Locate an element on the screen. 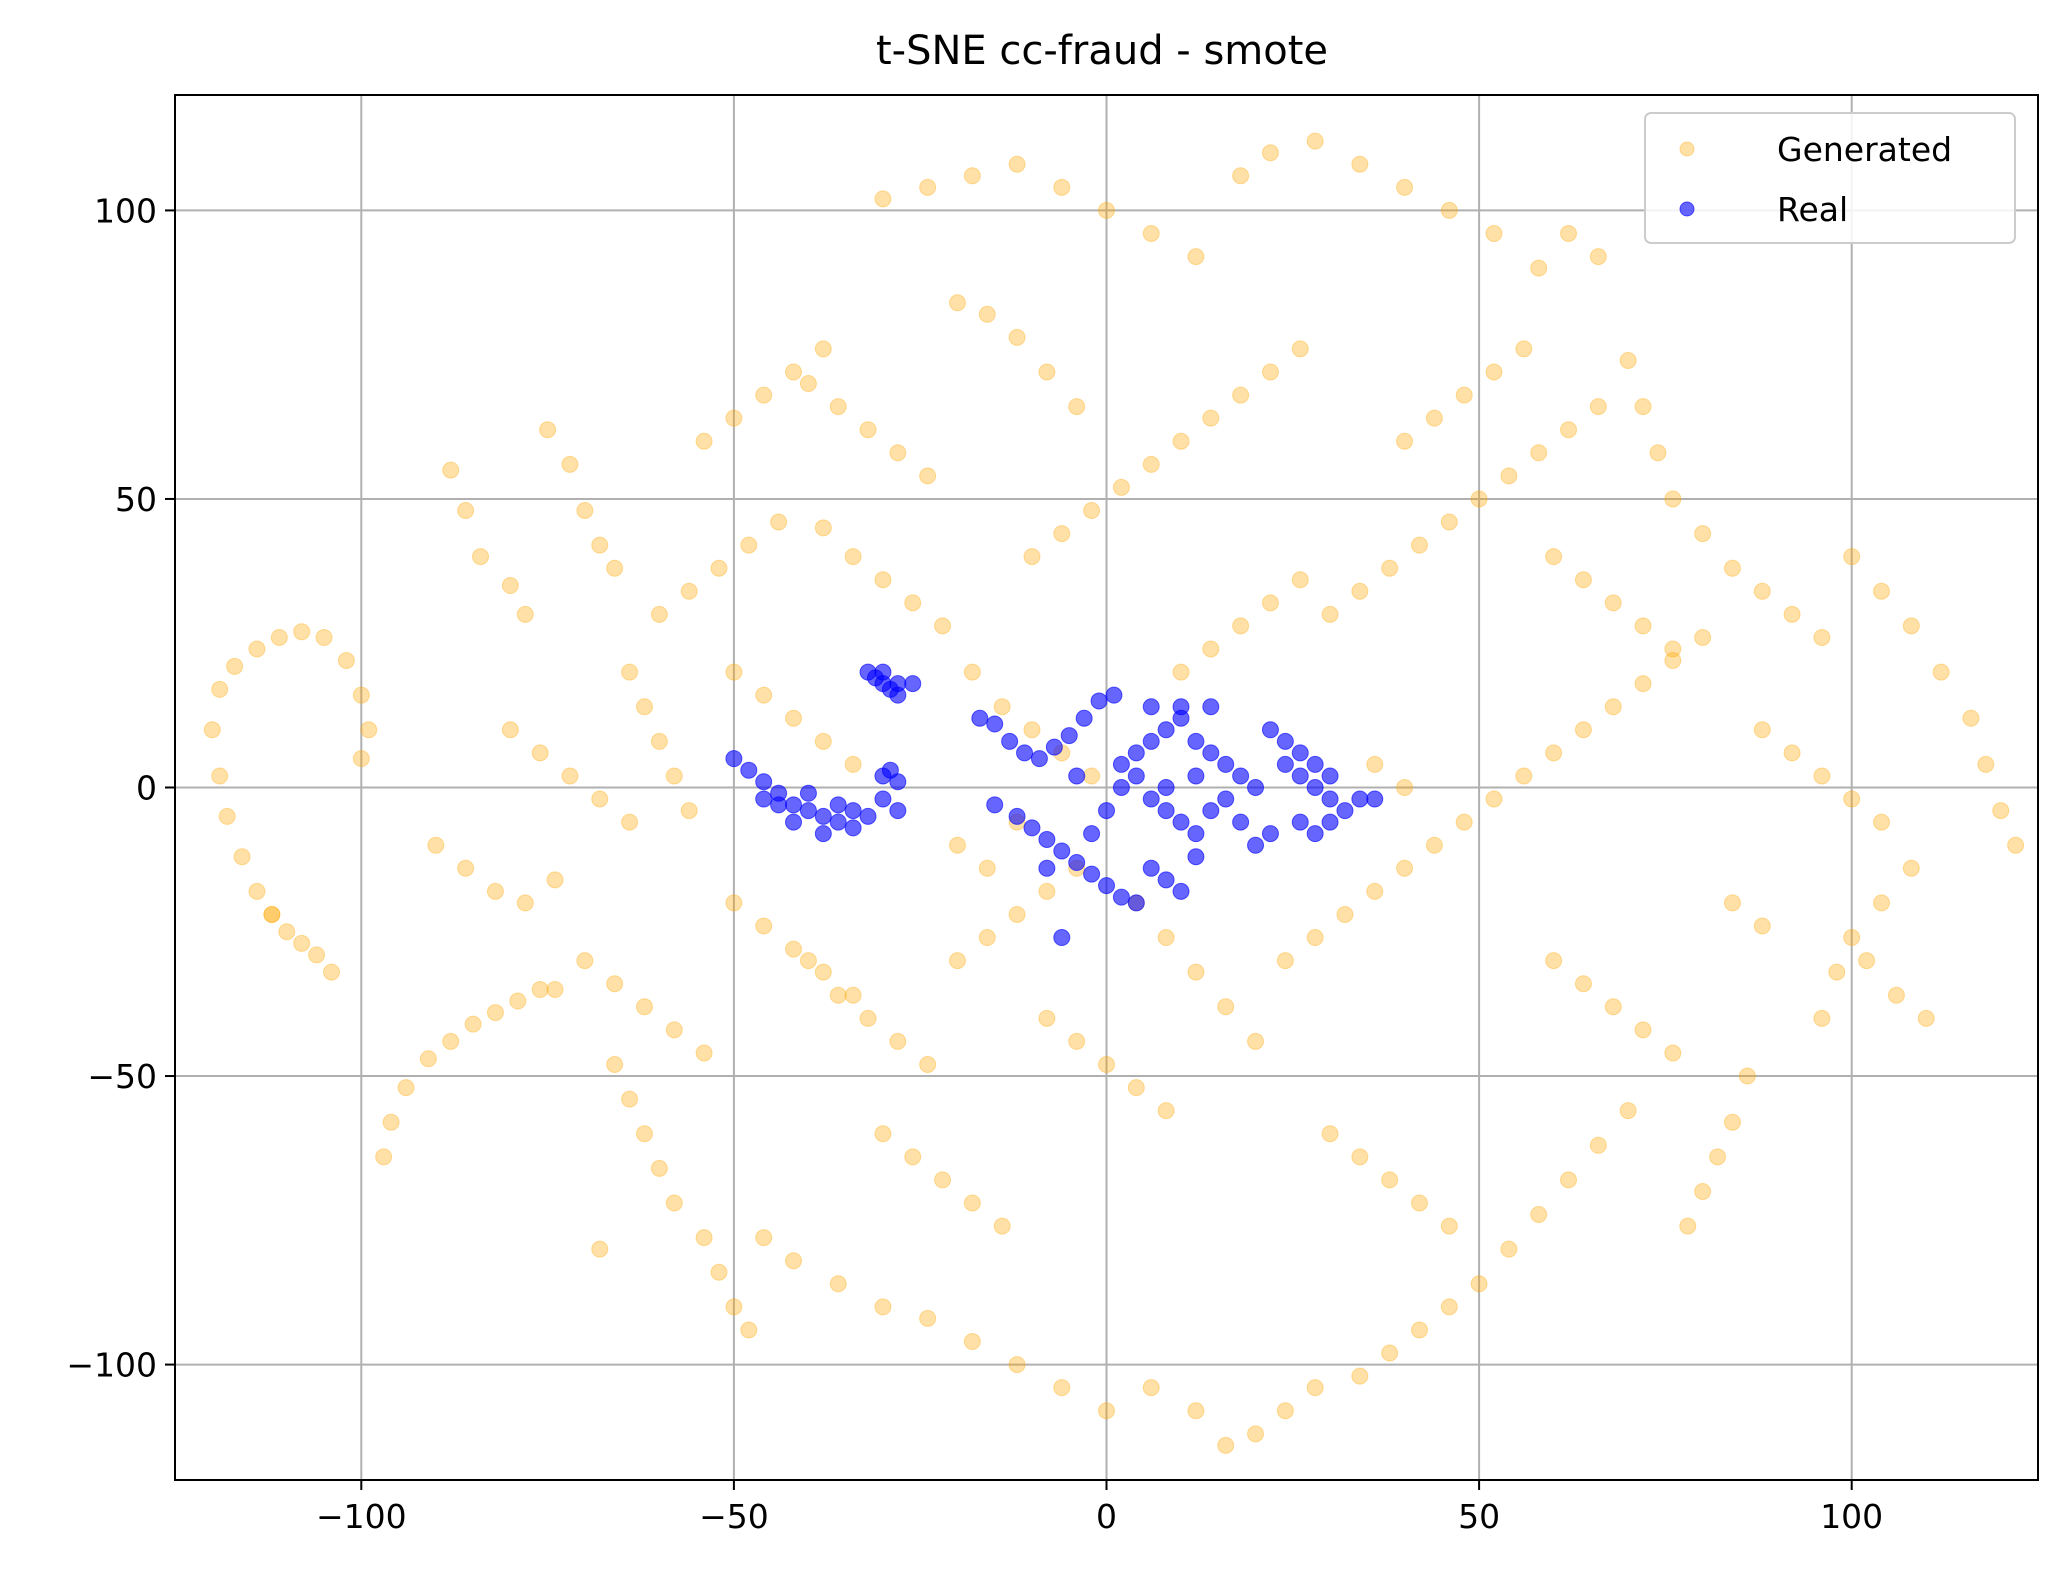  legend-label-generated: Generated is located at coordinates (1864, 149).